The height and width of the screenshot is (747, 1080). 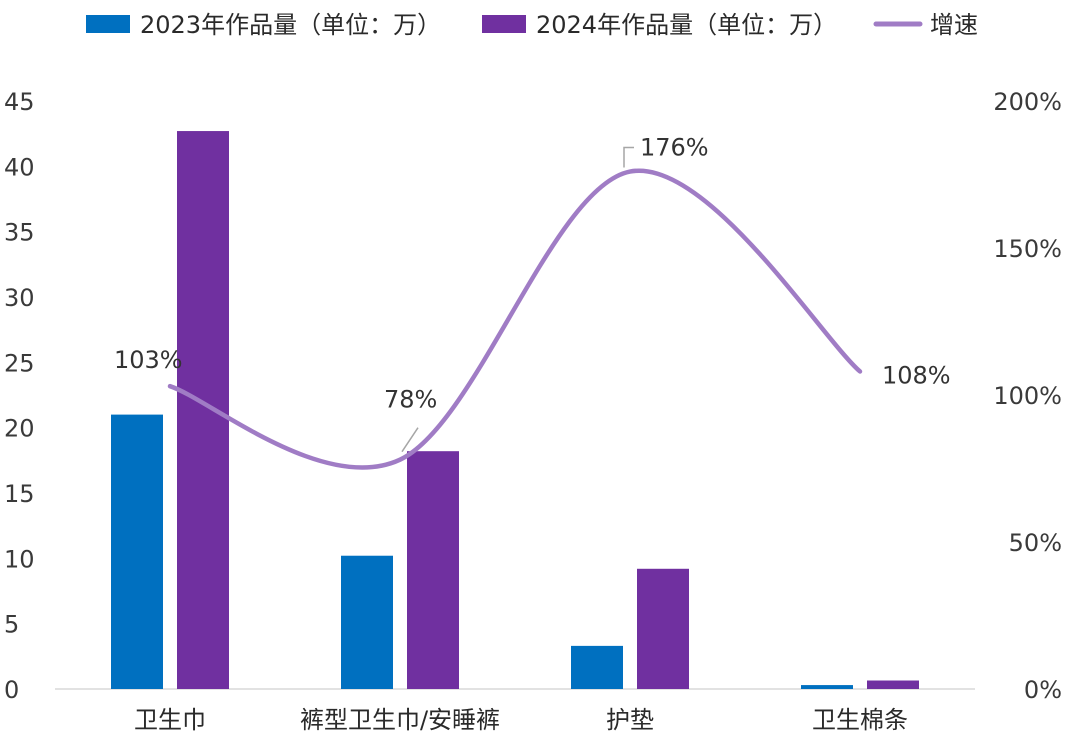 What do you see at coordinates (954, 25) in the screenshot?
I see `legend-label: 增速` at bounding box center [954, 25].